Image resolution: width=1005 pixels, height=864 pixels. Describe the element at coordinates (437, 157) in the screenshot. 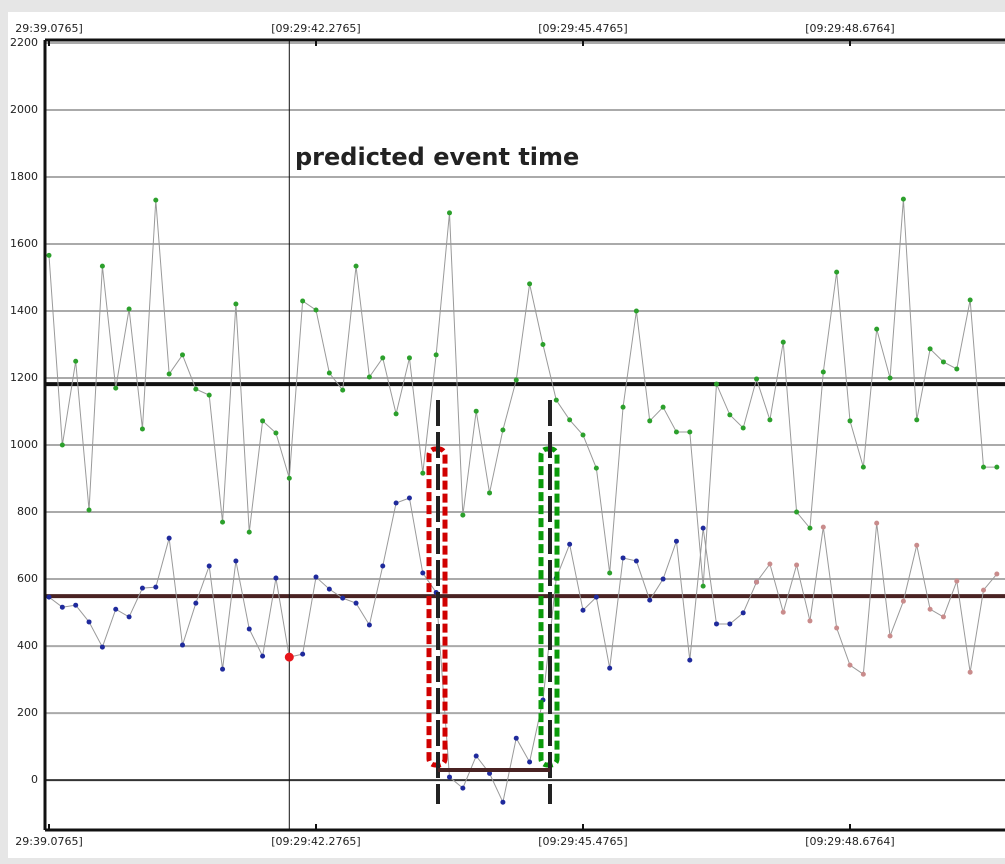

I see `annotation: predicted event time` at that location.